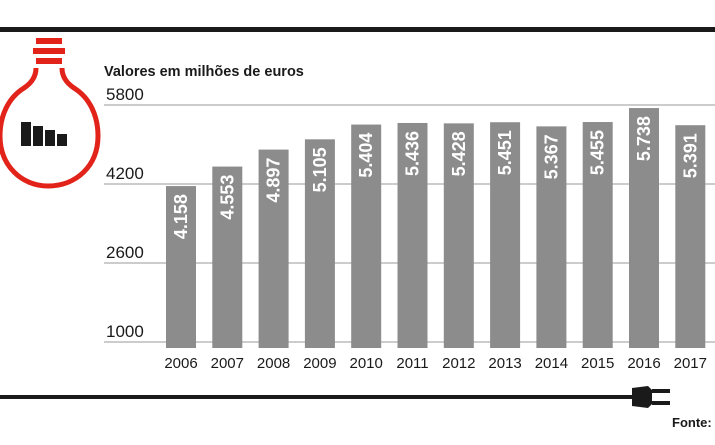 The width and height of the screenshot is (715, 445). What do you see at coordinates (692, 422) in the screenshot?
I see `source-label: Fonte:` at bounding box center [692, 422].